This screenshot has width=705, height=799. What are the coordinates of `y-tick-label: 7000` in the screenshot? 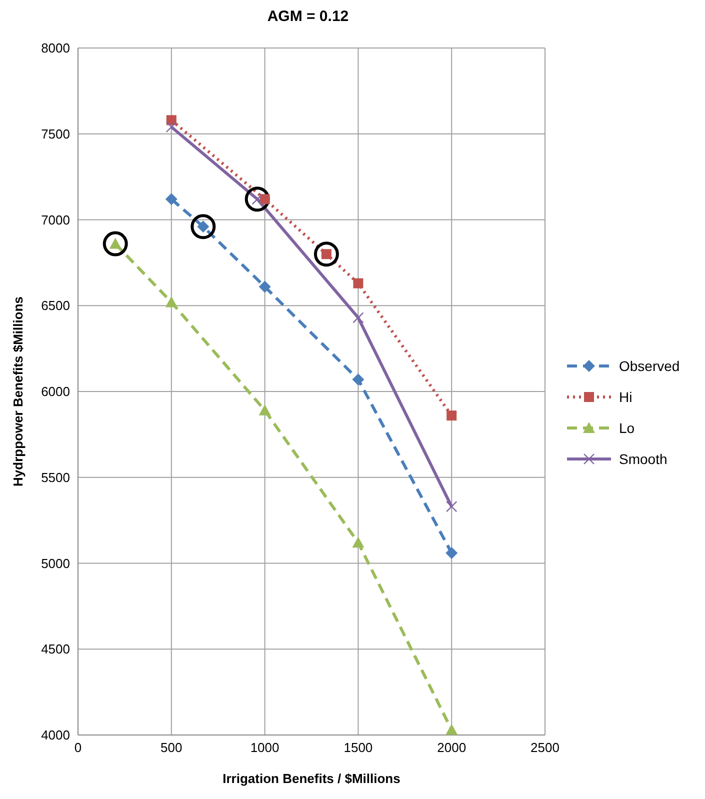 It's located at (55, 220).